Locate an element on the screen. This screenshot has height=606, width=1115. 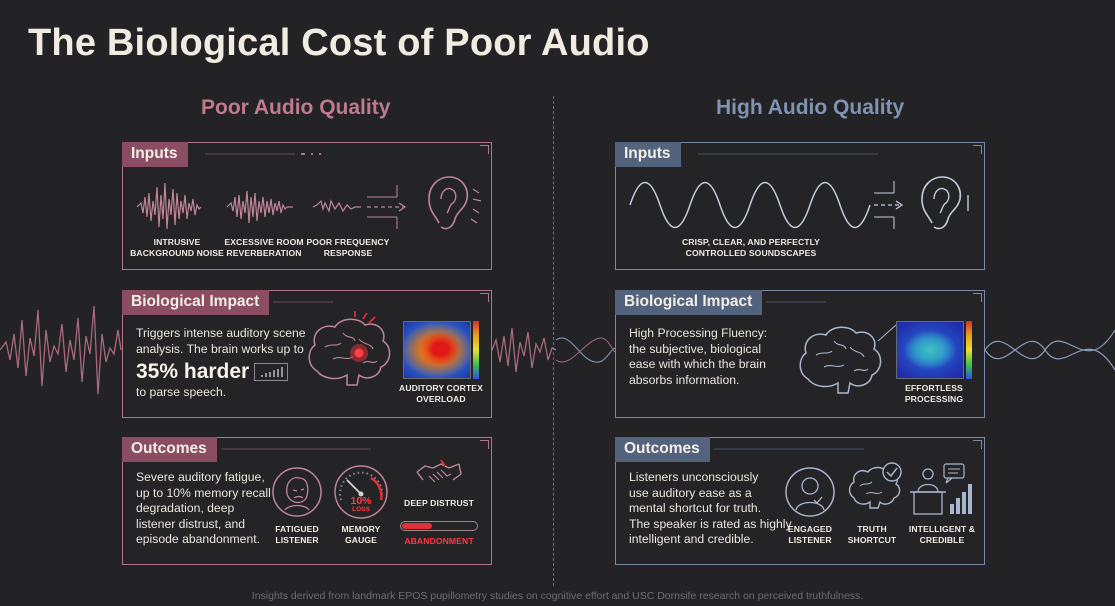
outcome-icon-caption: SHORTCUT is located at coordinates (872, 540).